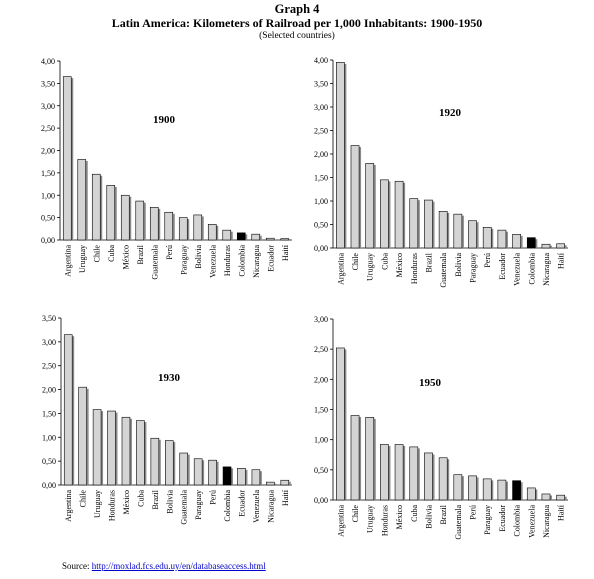 The width and height of the screenshot is (594, 579). Describe the element at coordinates (169, 378) in the screenshot. I see `chart-year-label: 1930` at that location.